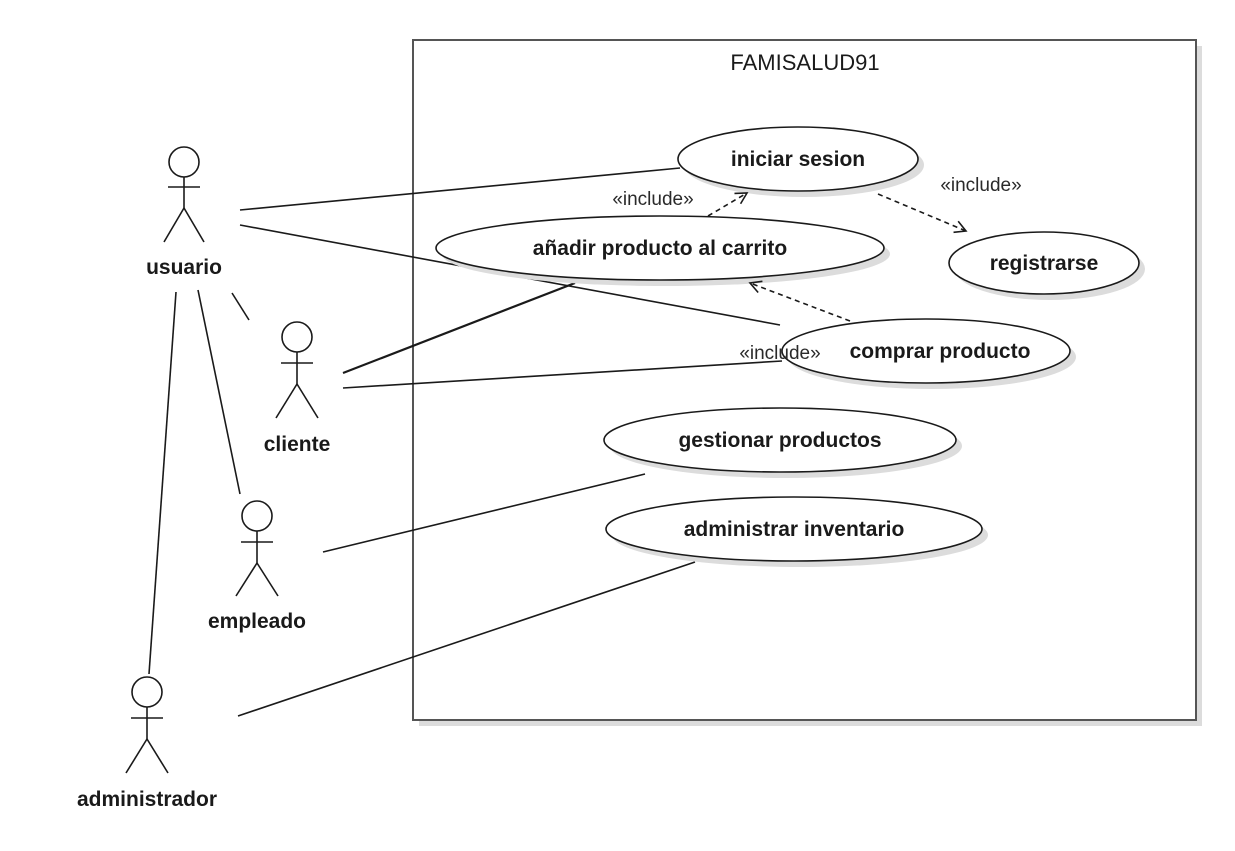 The height and width of the screenshot is (851, 1235). I want to click on use-case-label: añadir producto al carrito, so click(660, 248).